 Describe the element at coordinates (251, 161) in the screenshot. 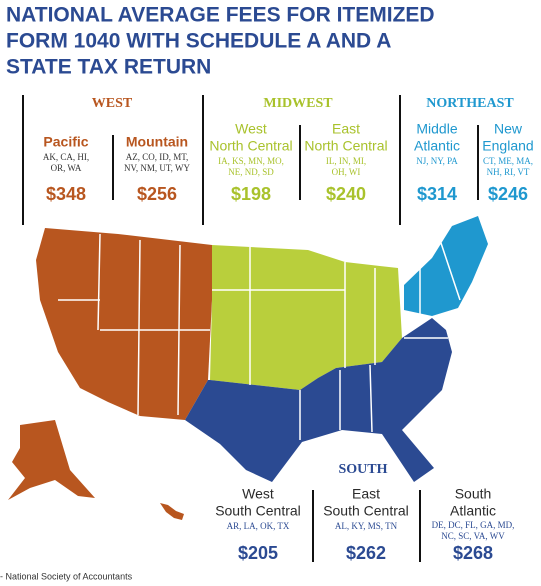

I see `division-states: IA, KS, MN, MO,` at that location.